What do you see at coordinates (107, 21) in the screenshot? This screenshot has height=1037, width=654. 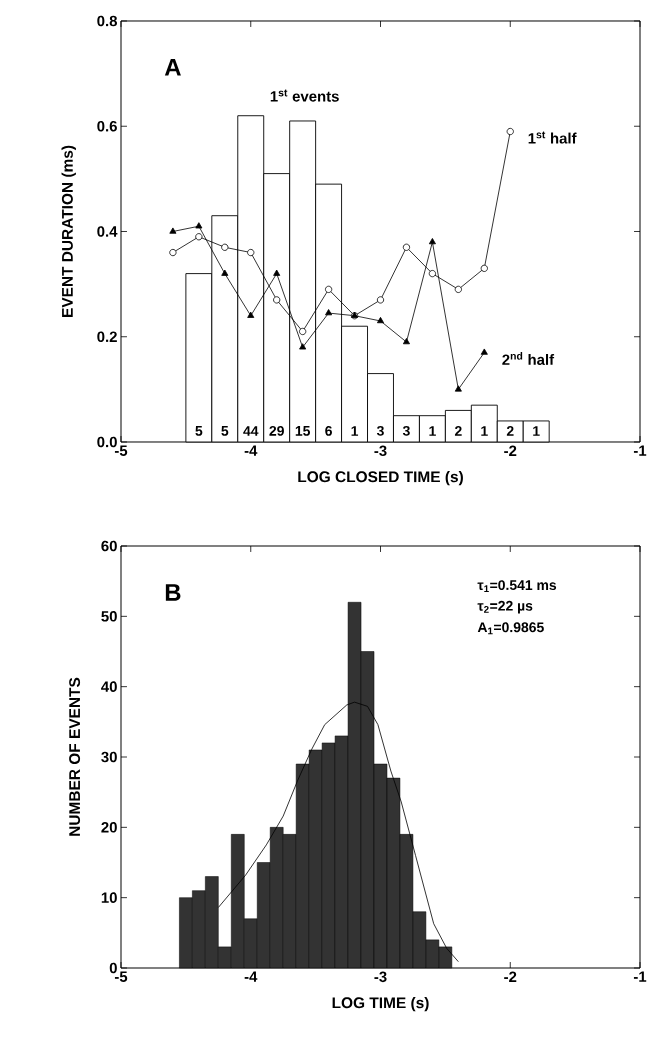 I see `y-tick-label: 0.8` at bounding box center [107, 21].